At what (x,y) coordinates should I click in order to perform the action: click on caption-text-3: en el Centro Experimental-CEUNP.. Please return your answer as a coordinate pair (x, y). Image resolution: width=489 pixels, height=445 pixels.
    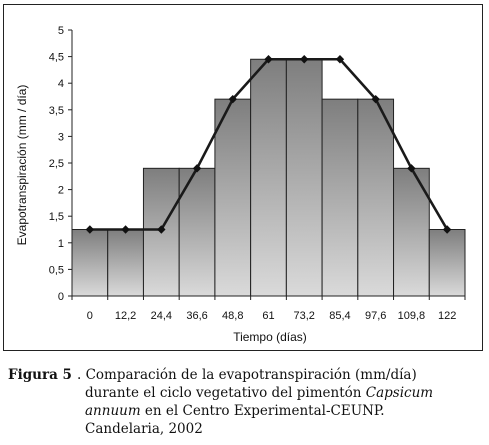
    Looking at the image, I should click on (262, 411).